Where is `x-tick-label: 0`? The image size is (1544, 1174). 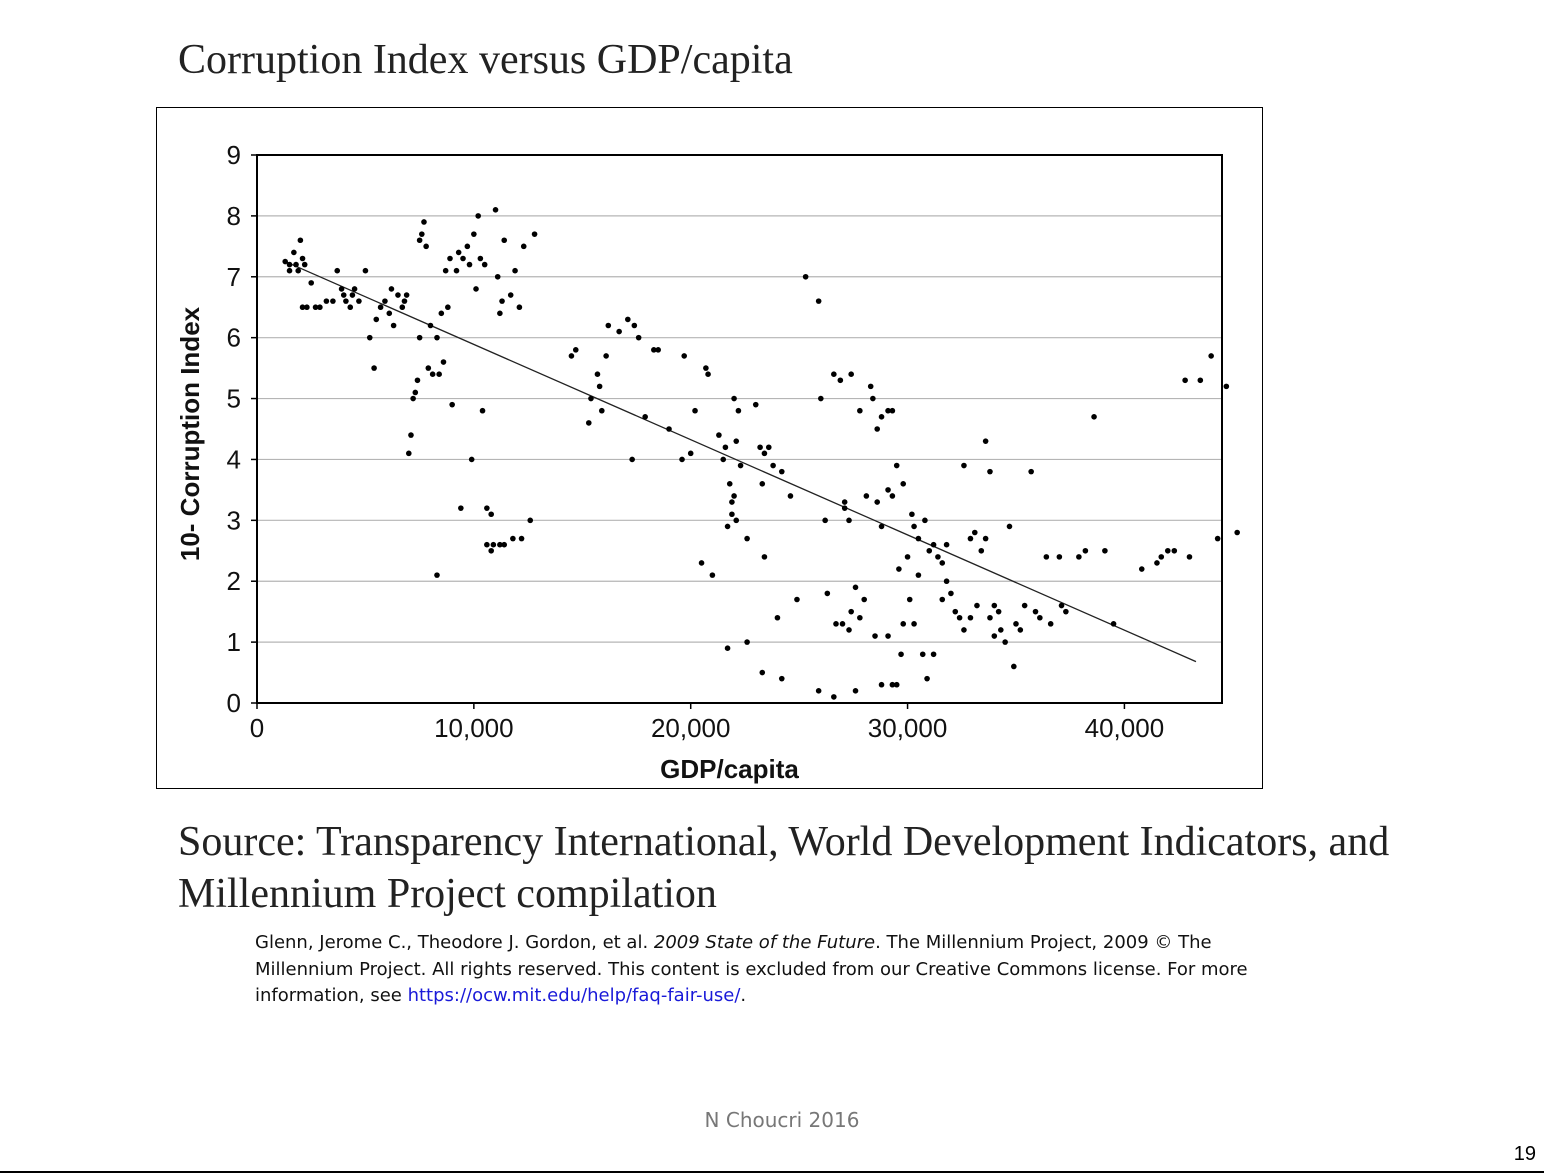 x-tick-label: 0 is located at coordinates (257, 728).